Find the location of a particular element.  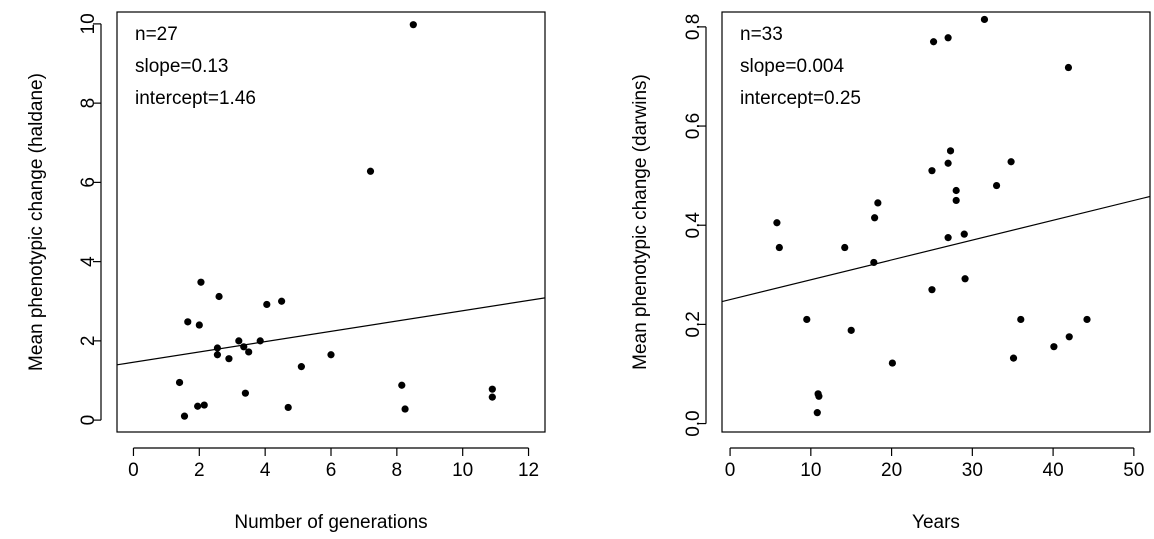

y-tick-label: 2 is located at coordinates (88, 341).